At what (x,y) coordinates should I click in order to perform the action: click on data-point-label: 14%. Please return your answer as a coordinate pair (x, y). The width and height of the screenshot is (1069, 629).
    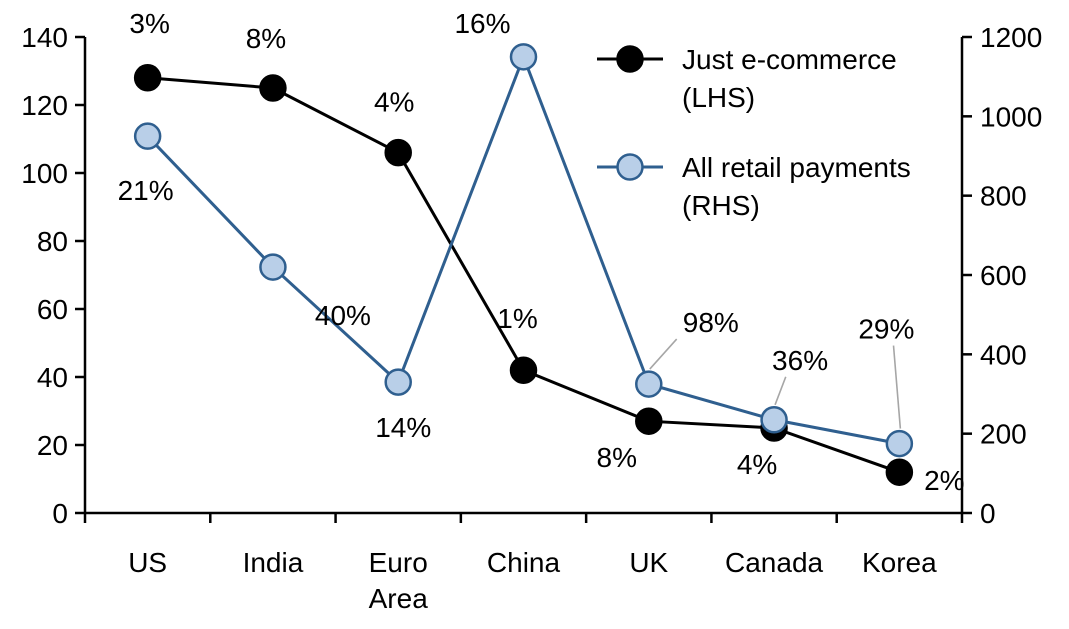
    Looking at the image, I should click on (403, 427).